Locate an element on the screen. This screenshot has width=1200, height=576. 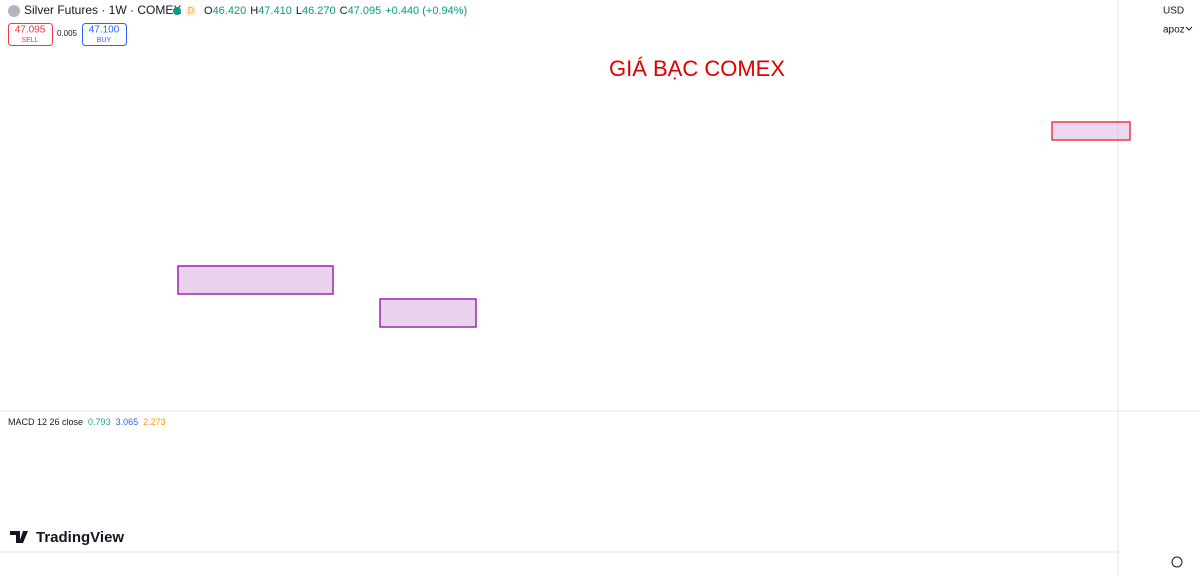
ohlc-value: 46.270 is located at coordinates (319, 11).